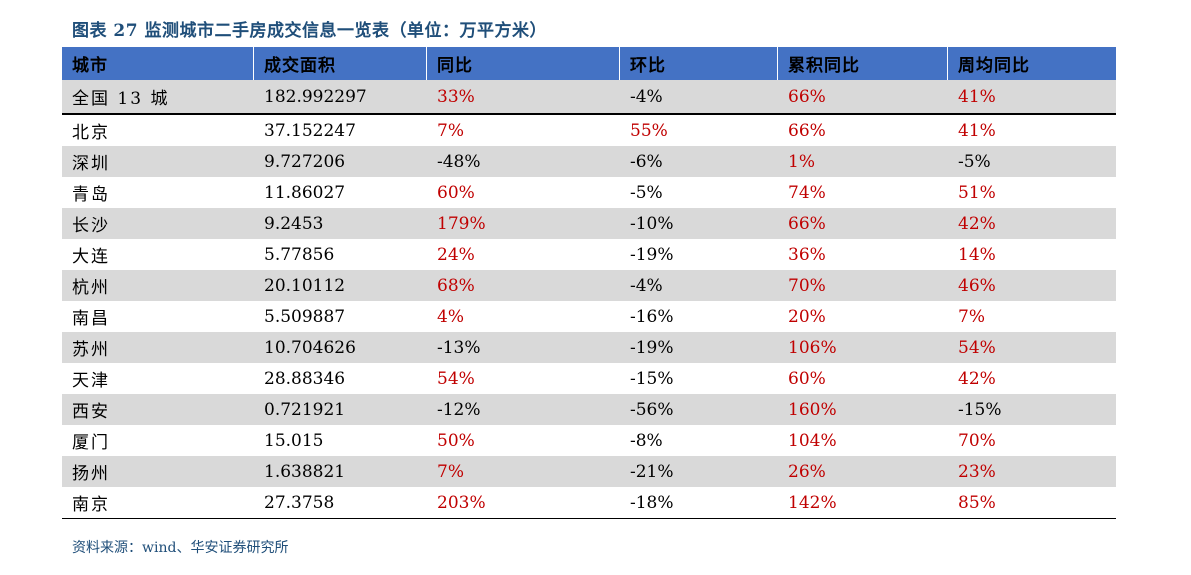  Describe the element at coordinates (652, 502) in the screenshot. I see `cell-mom: -18%` at that location.